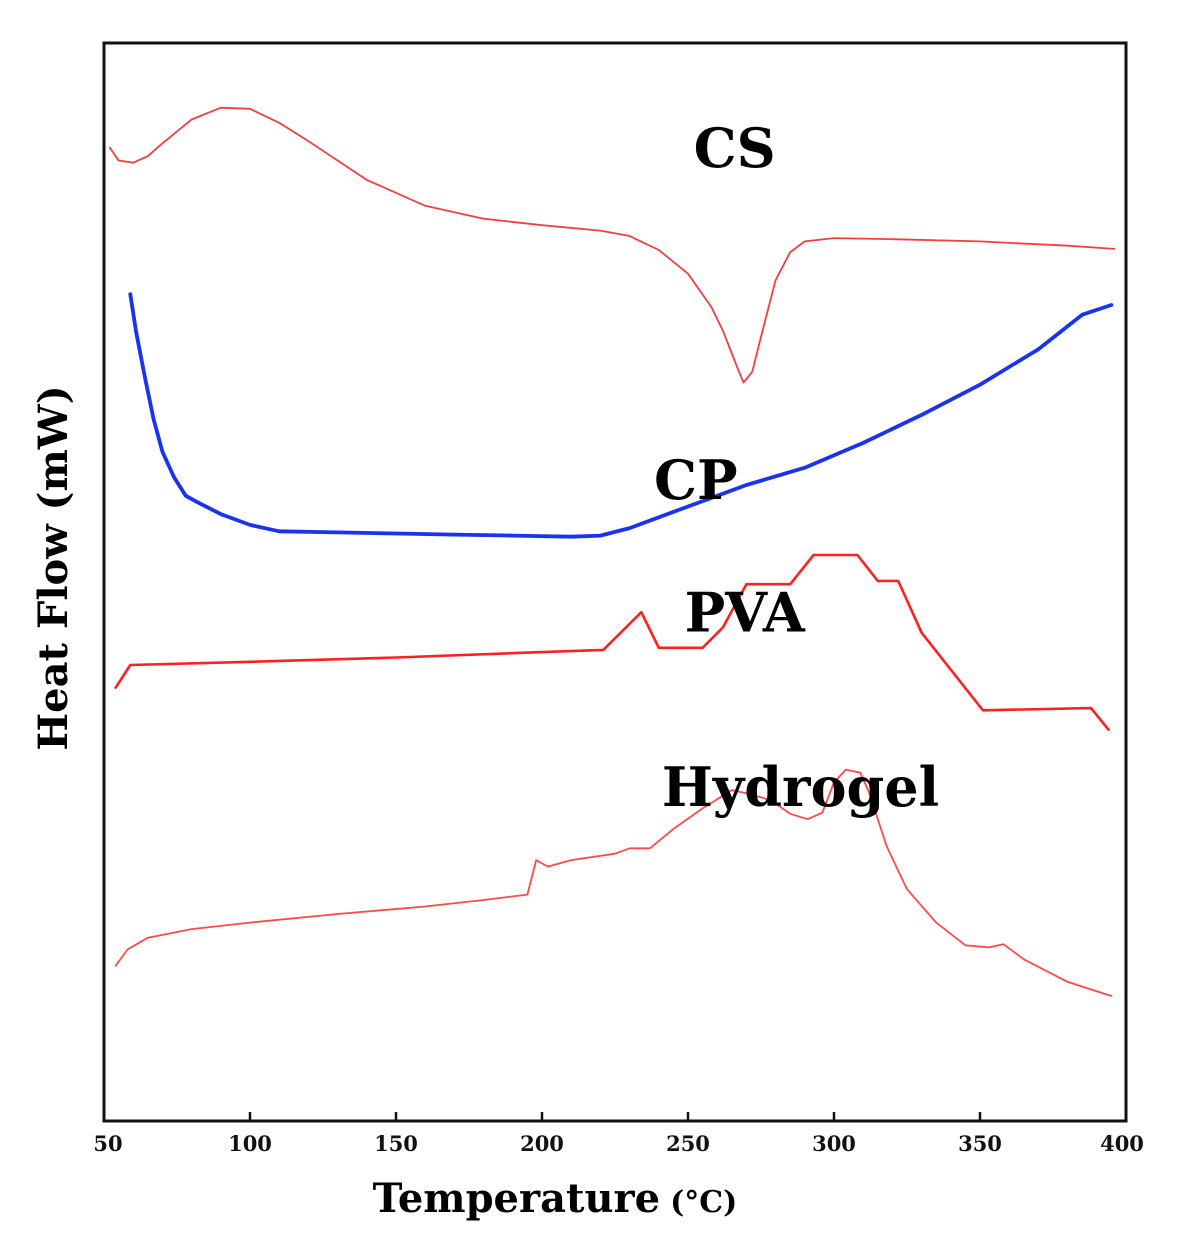  I want to click on x-tick-label: 300, so click(834, 1143).